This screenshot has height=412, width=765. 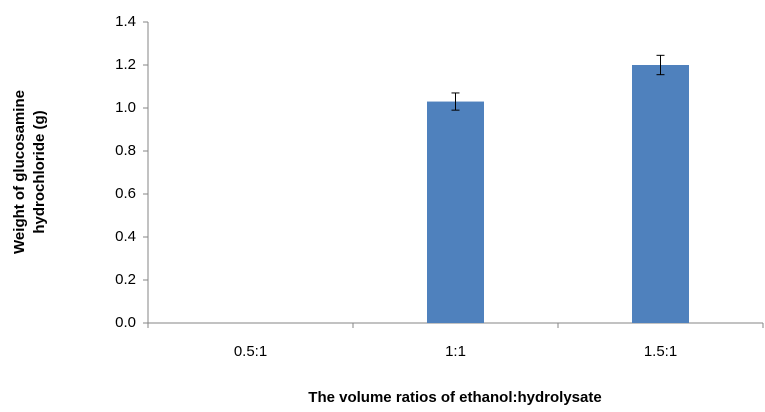 I want to click on y-tick-label: 0.0, so click(x=125, y=322).